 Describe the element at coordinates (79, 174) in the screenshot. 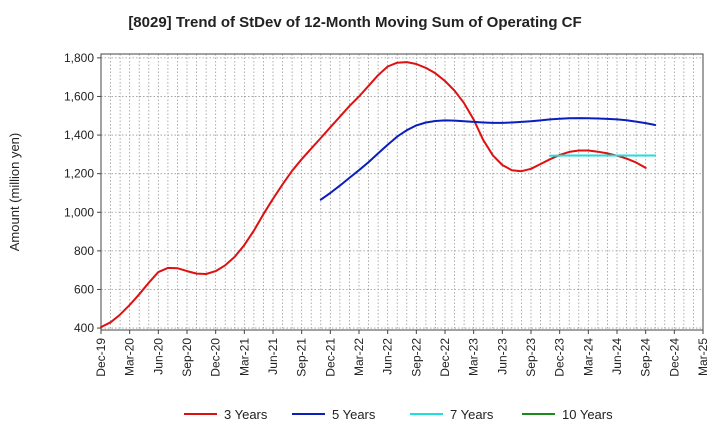

I see `y-tick-label: 1,200` at that location.